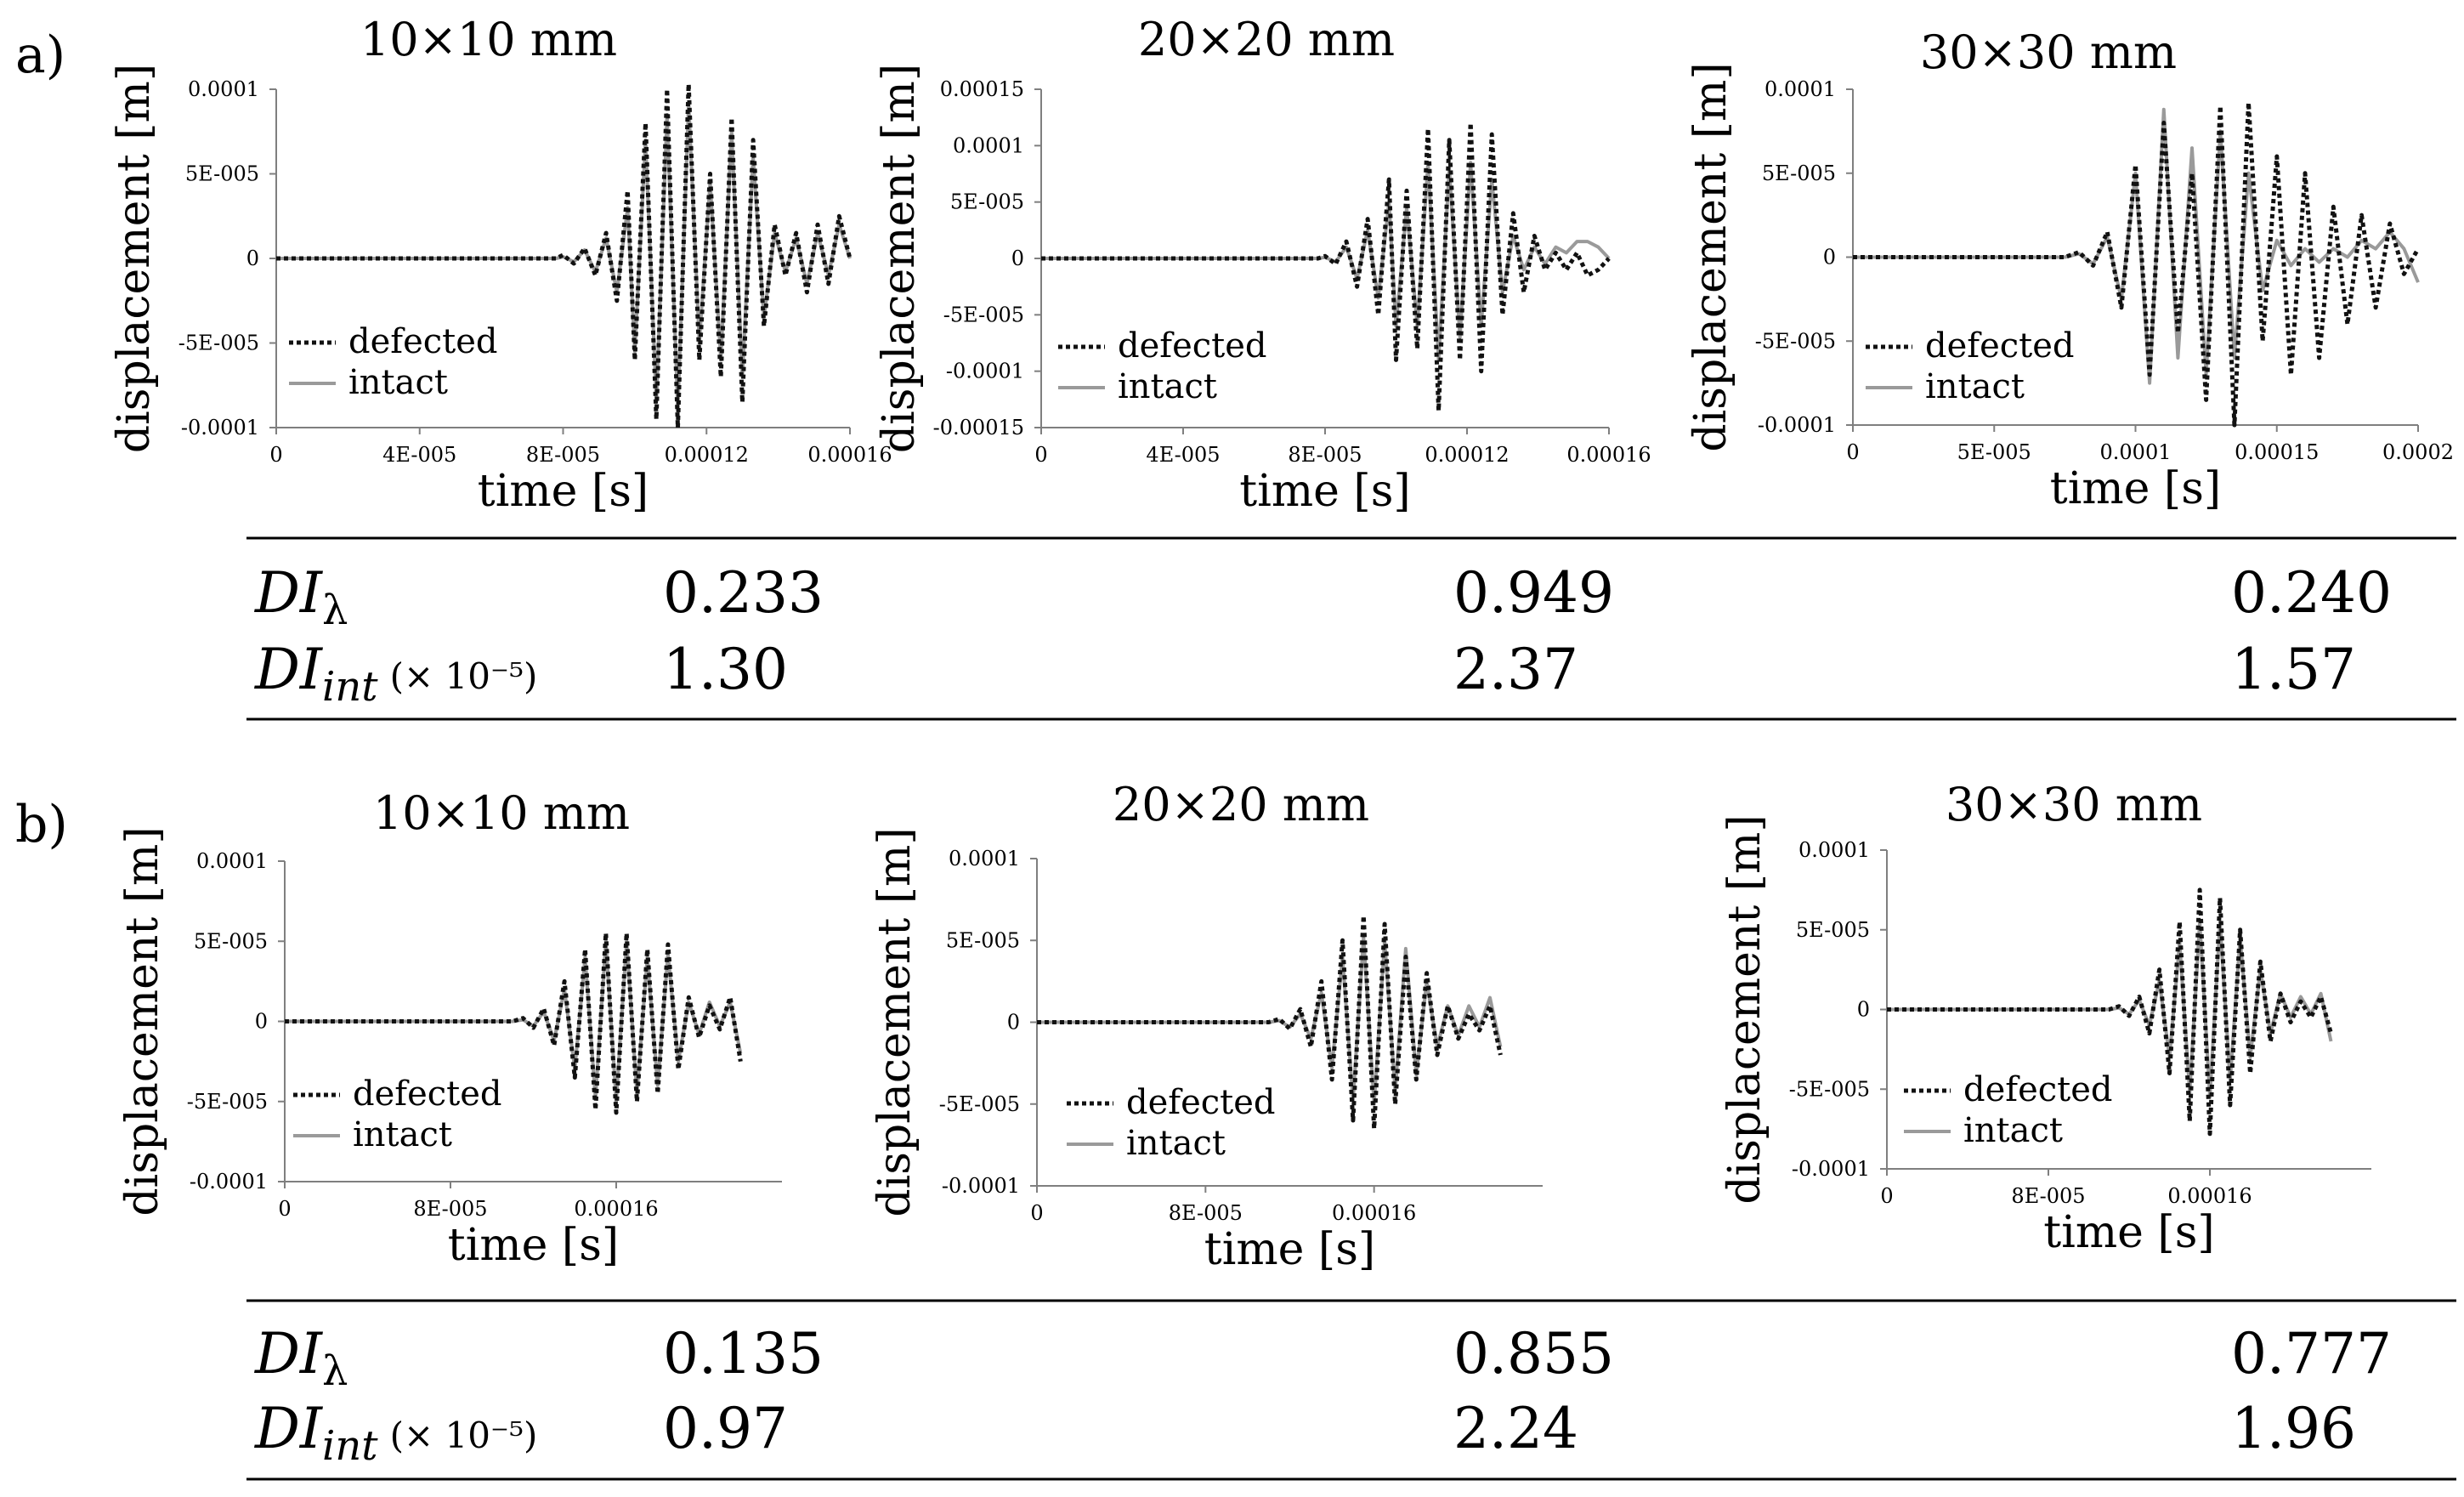 The width and height of the screenshot is (2464, 1497). Describe the element at coordinates (744, 593) in the screenshot. I see `table-a-r1c1: 0.233` at that location.